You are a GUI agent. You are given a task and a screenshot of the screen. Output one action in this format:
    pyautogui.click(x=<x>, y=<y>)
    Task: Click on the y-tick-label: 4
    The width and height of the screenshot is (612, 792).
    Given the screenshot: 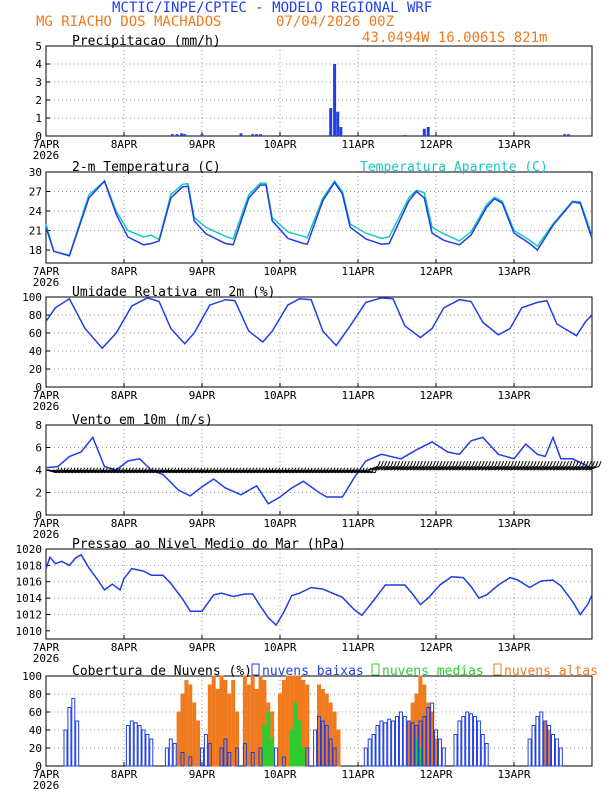 What is the action you would take?
    pyautogui.click(x=38, y=470)
    